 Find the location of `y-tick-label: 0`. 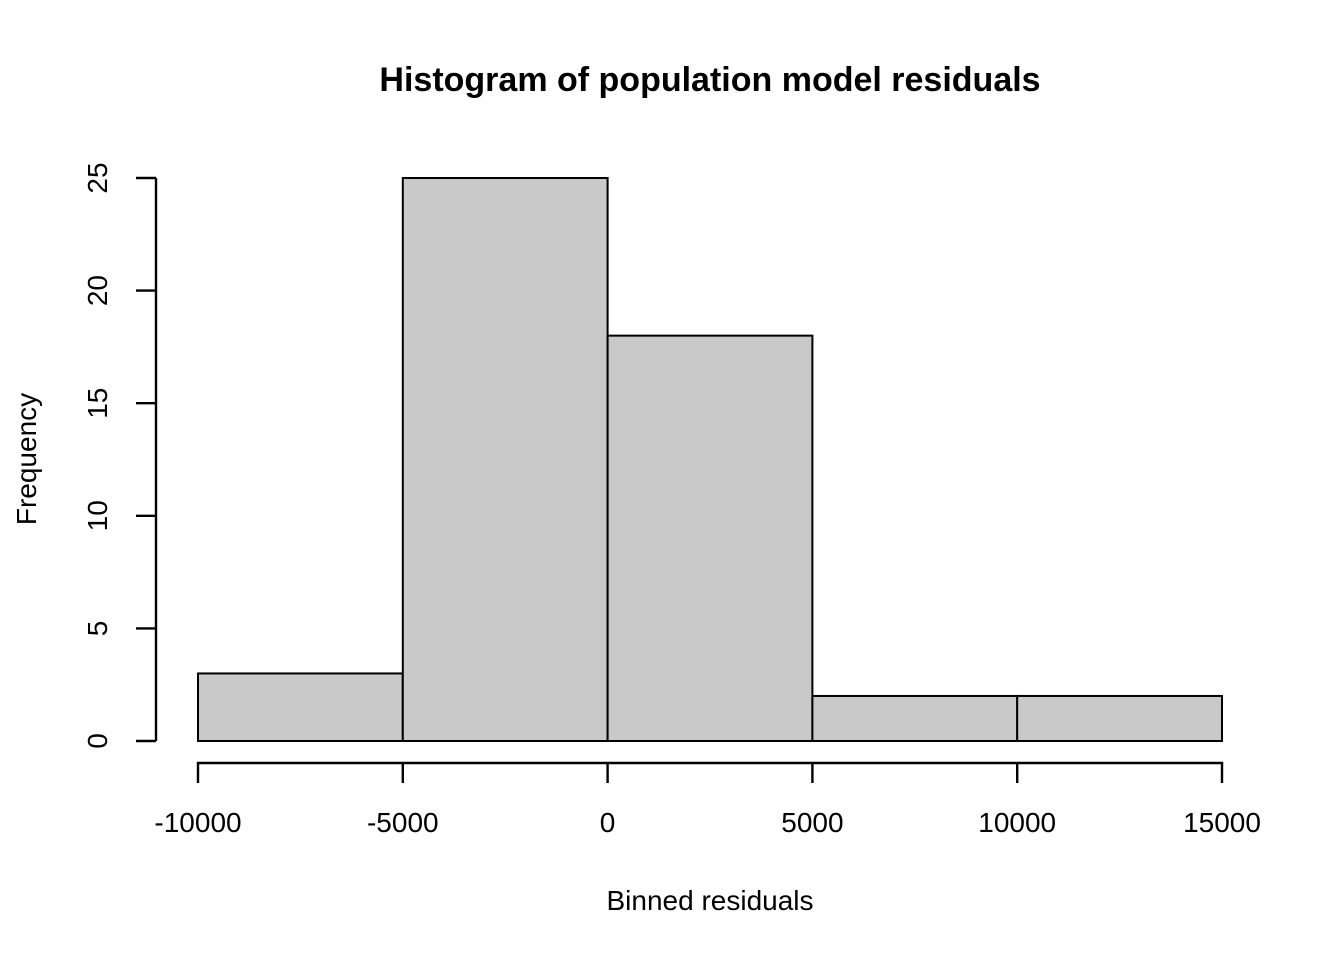

y-tick-label: 0 is located at coordinates (97, 741).